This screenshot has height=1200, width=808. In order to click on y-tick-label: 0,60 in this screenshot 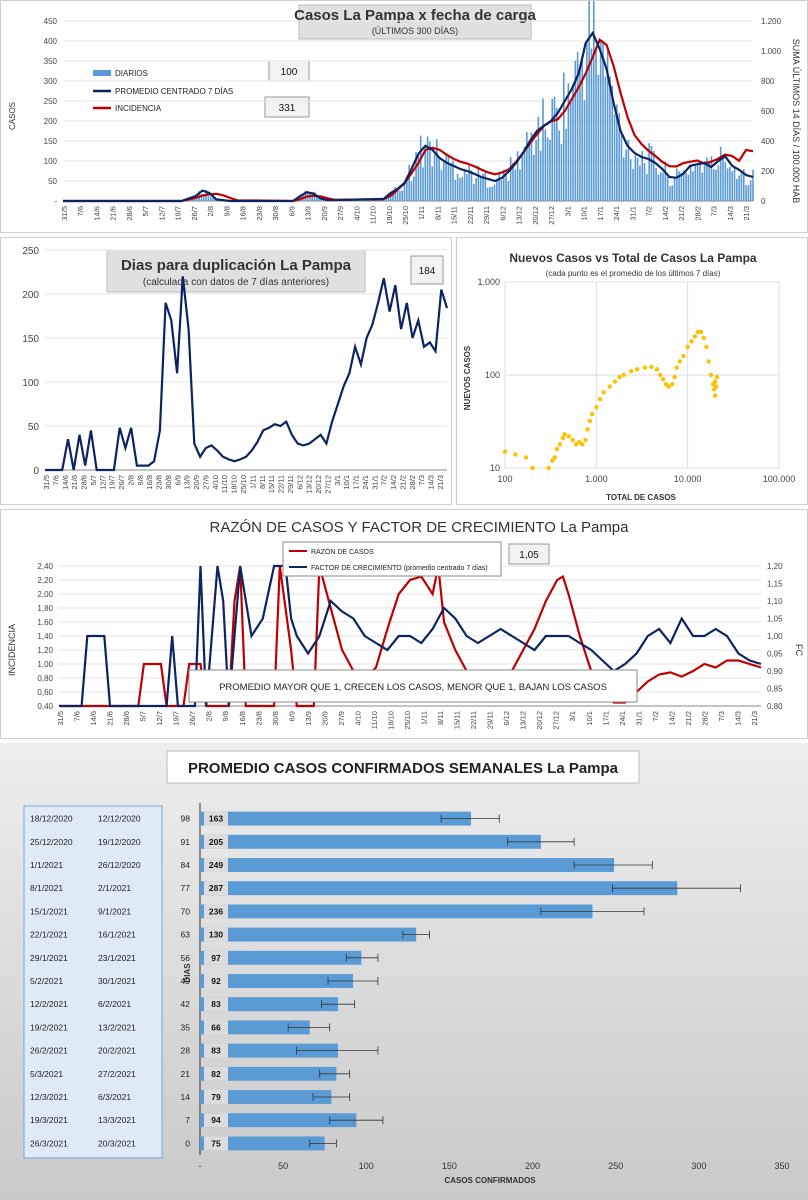, I will do `click(45, 692)`.